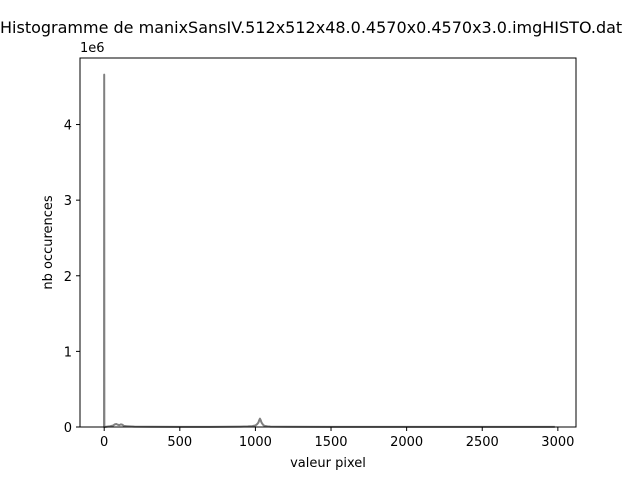  What do you see at coordinates (104, 442) in the screenshot?
I see `x-tick-label: 0` at bounding box center [104, 442].